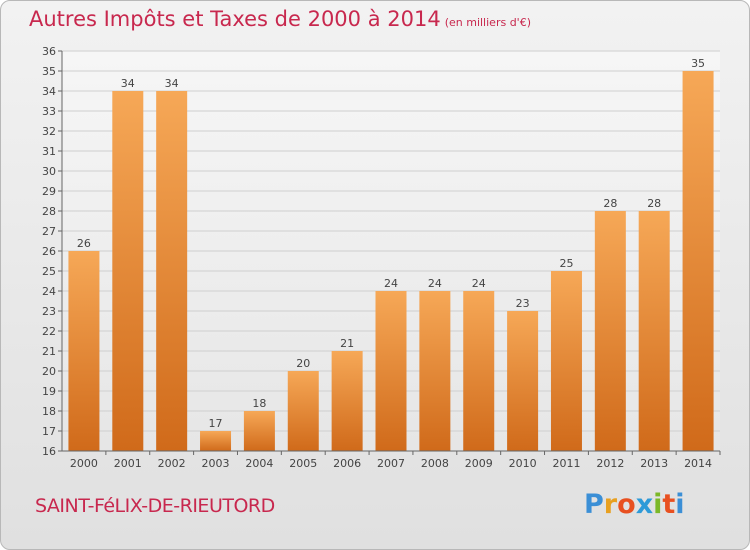 The image size is (750, 550). Describe the element at coordinates (391, 463) in the screenshot. I see `x-tick-label: 2007` at that location.